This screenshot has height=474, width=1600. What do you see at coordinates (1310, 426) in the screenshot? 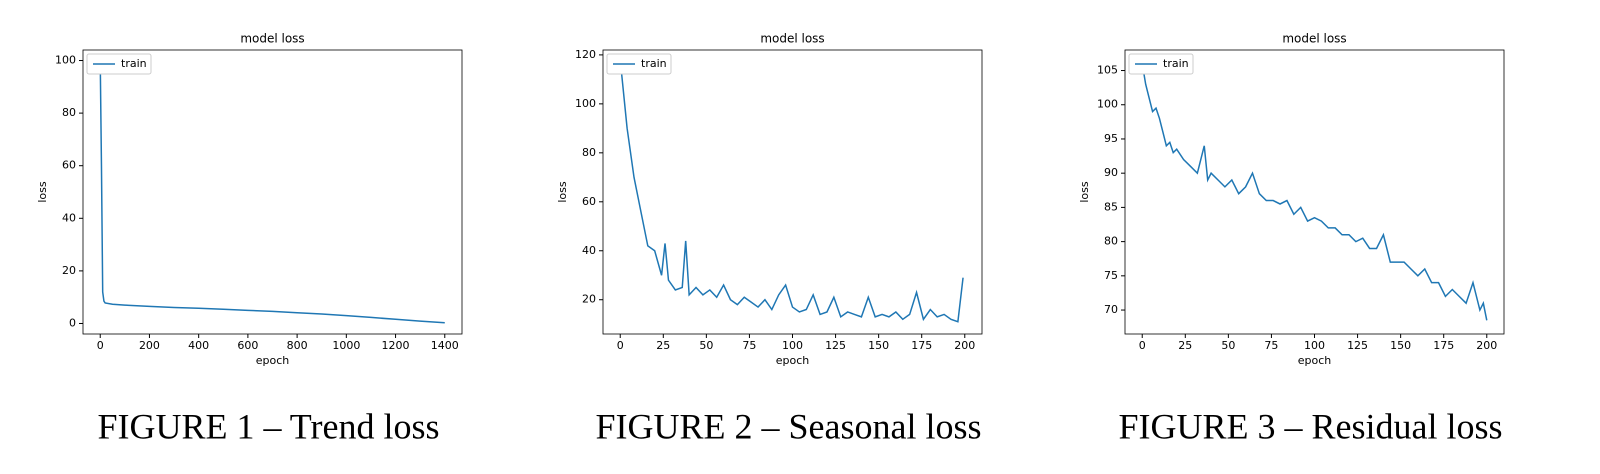
I see `caption: FIGURE 3 – Residual loss` at bounding box center [1310, 426].